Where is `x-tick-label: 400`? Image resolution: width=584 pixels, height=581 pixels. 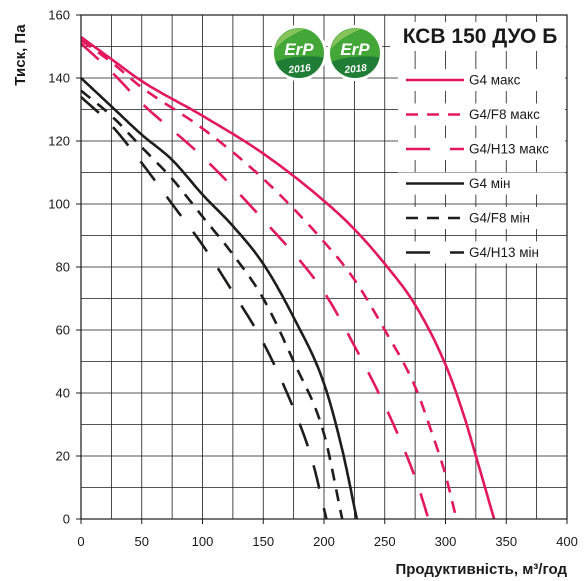
x-tick-label: 400 is located at coordinates (567, 541).